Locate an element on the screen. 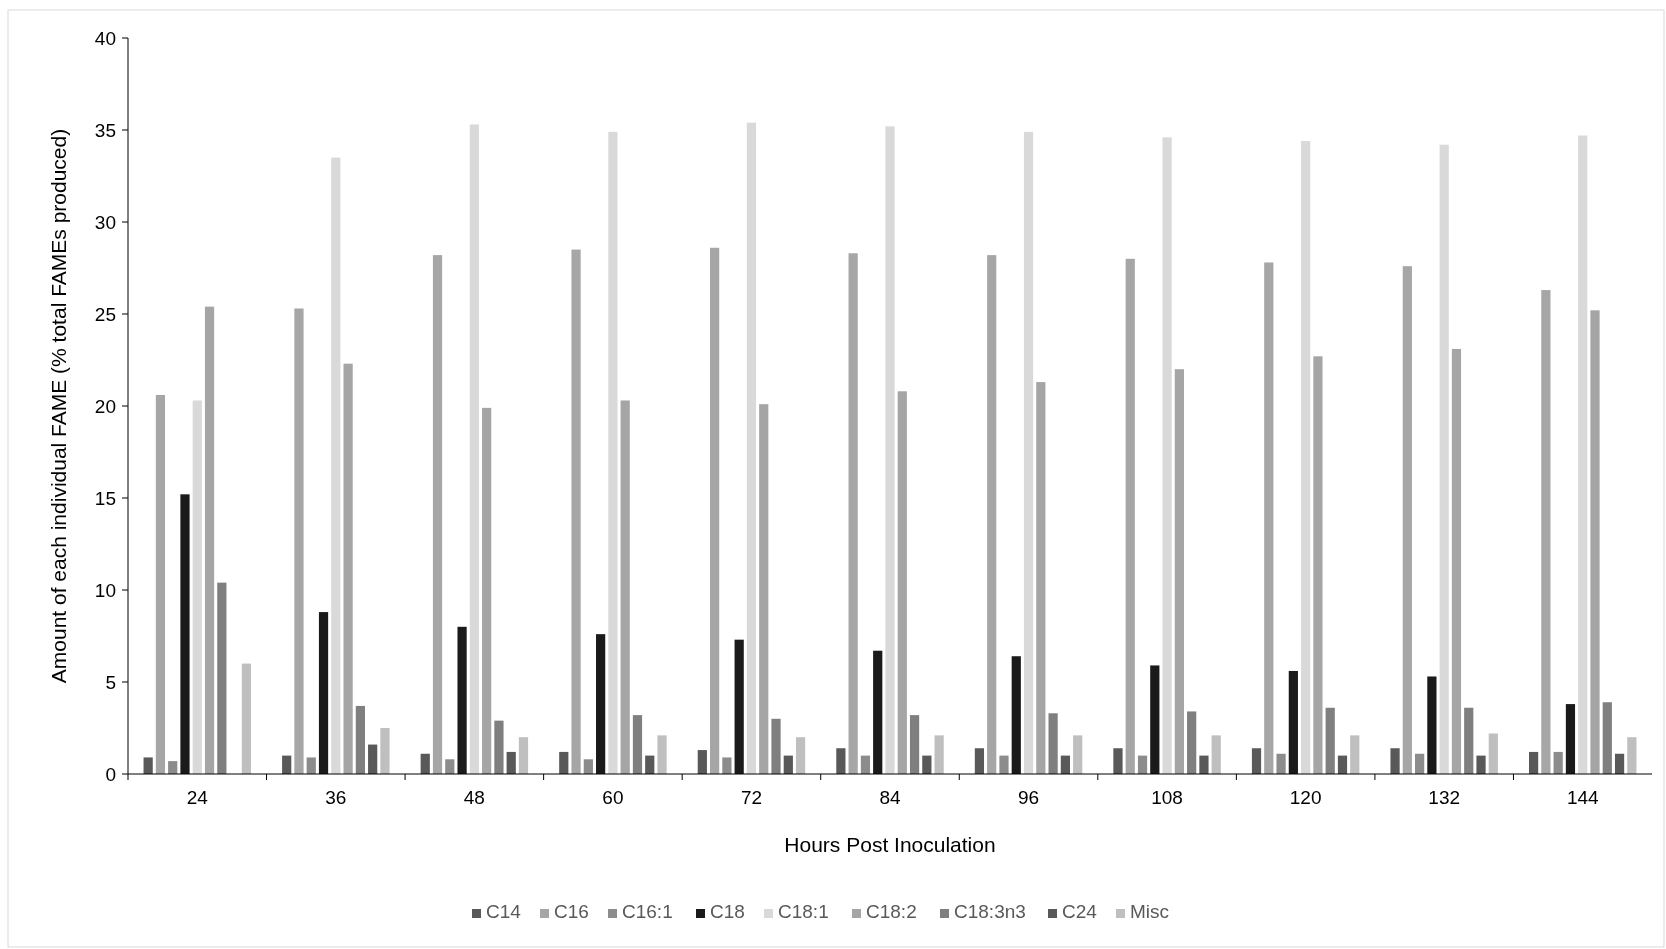 This screenshot has width=1666, height=949. y-tick-label: 15 is located at coordinates (105, 498).